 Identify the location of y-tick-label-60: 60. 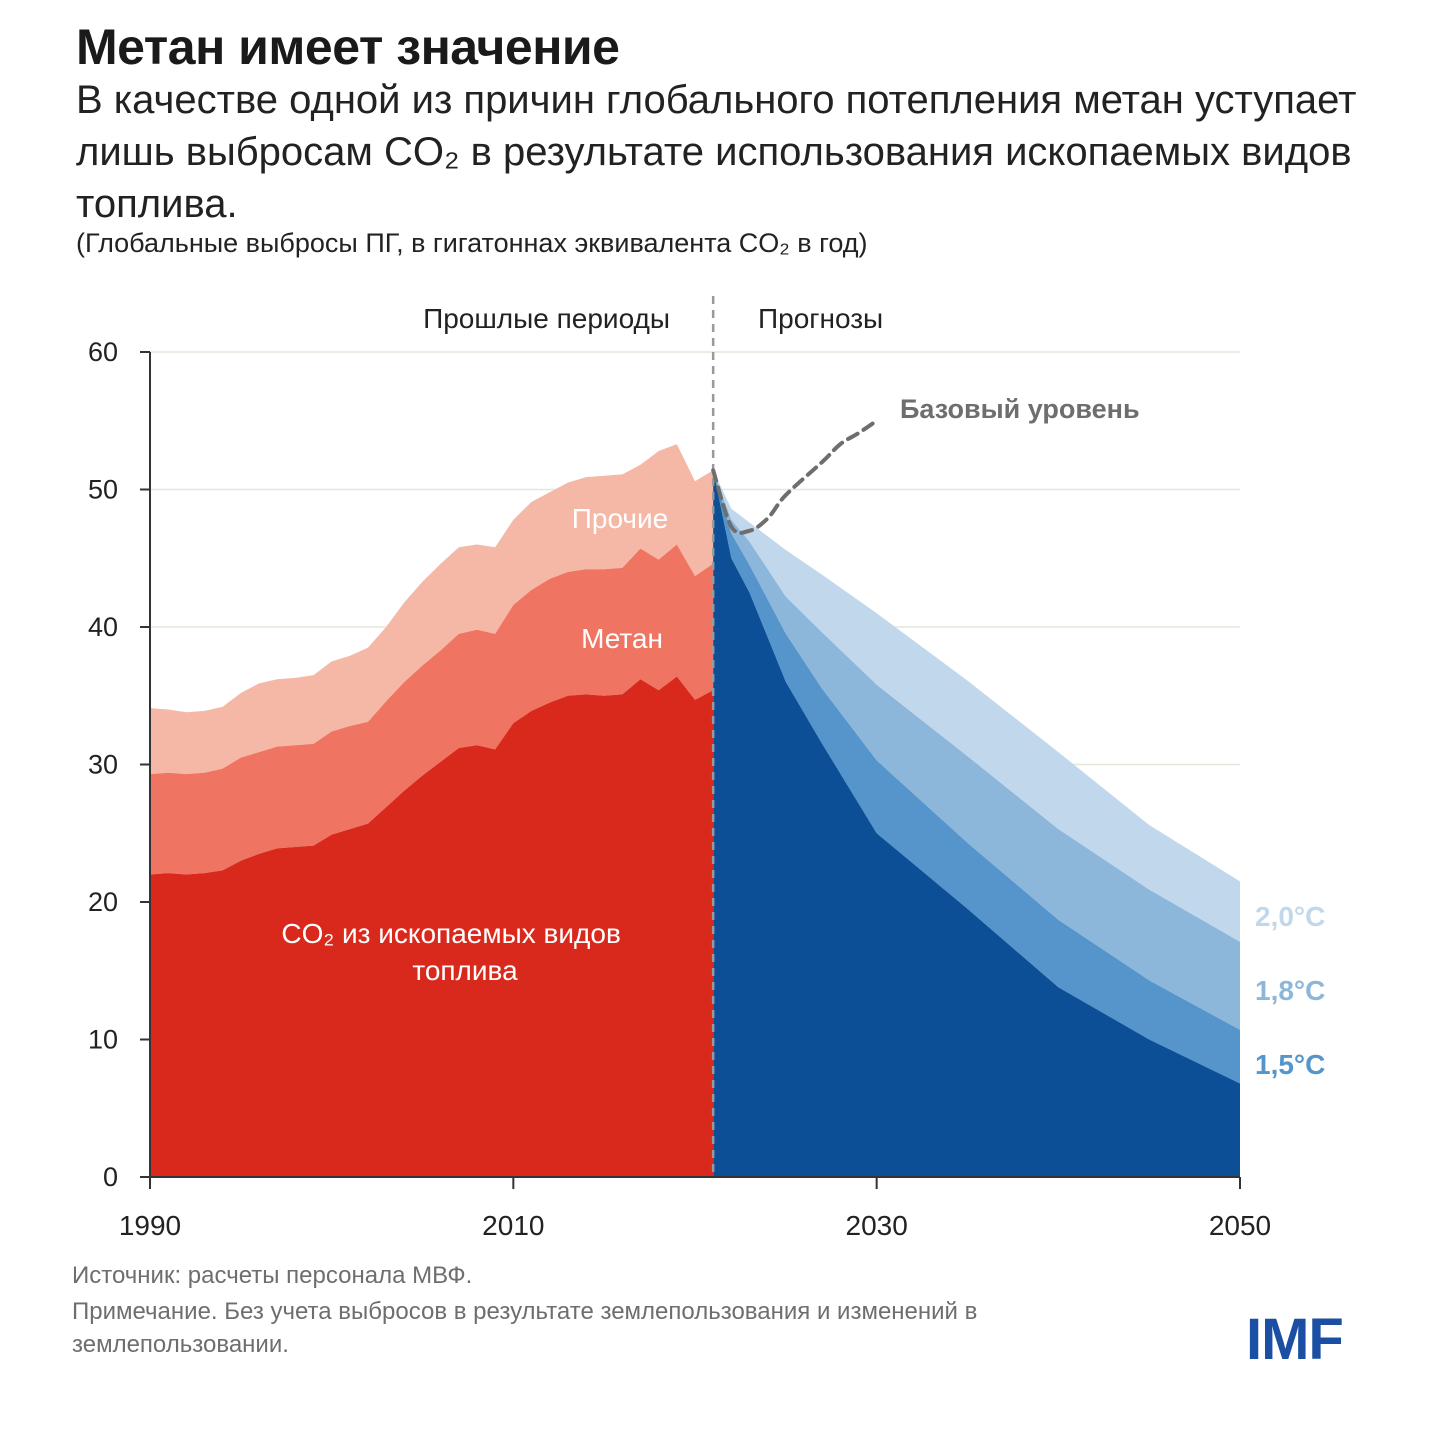
(103, 352).